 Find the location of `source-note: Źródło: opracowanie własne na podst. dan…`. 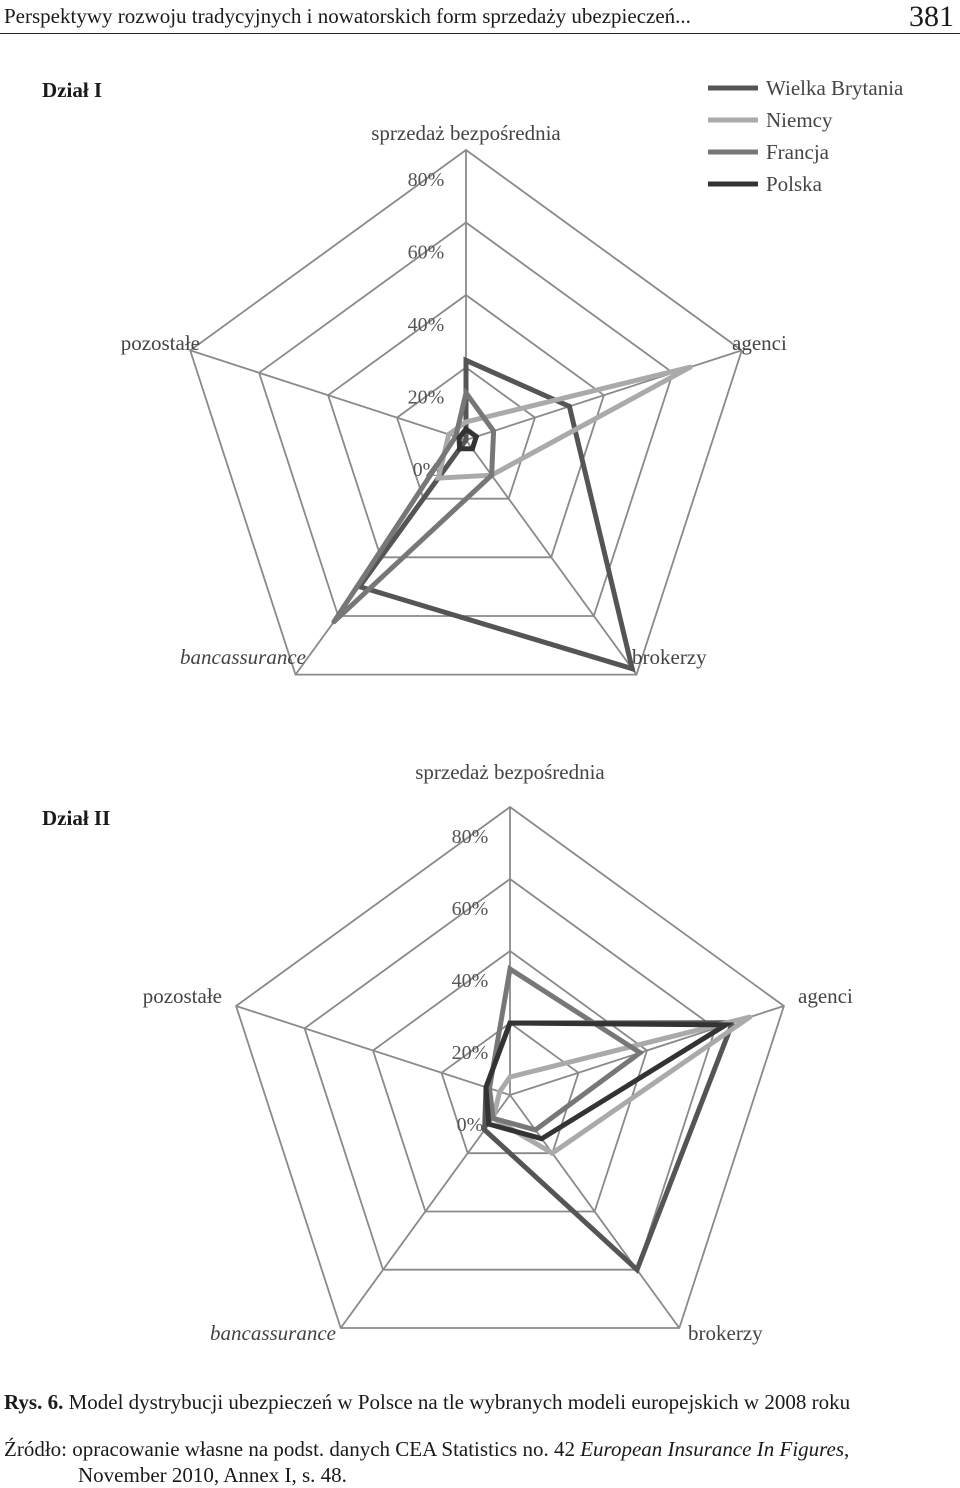

source-note: Źródło: opracowanie własne na podst. dan… is located at coordinates (480, 1462).